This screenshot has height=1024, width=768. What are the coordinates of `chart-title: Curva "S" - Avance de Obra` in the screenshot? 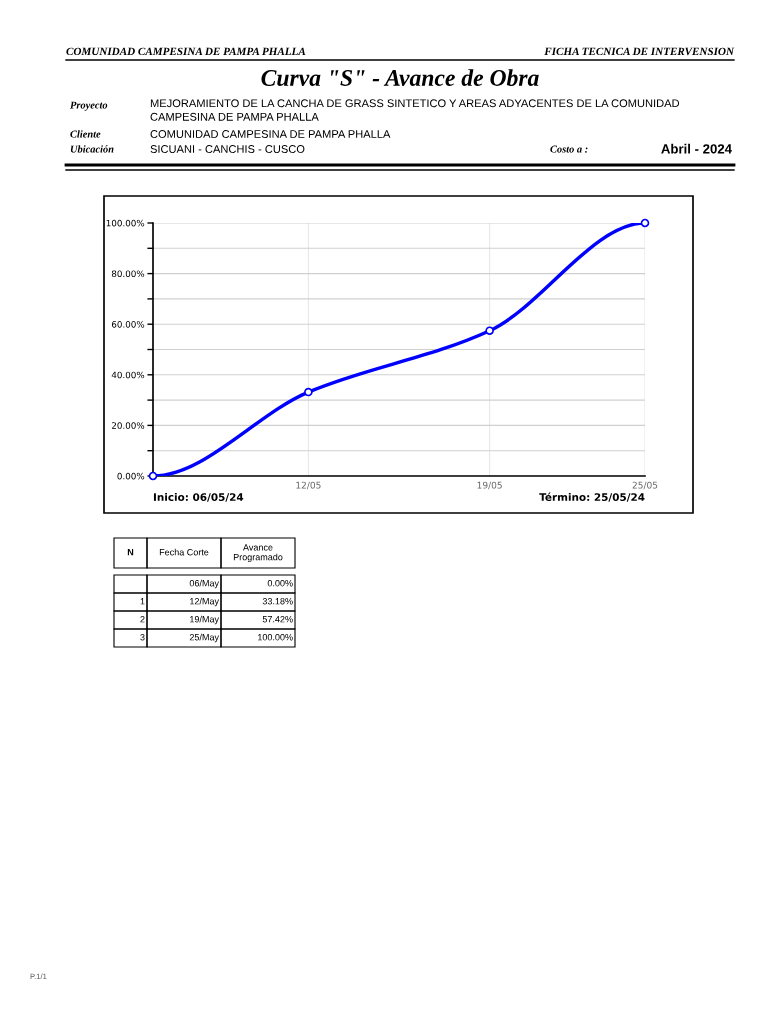 It's located at (400, 77).